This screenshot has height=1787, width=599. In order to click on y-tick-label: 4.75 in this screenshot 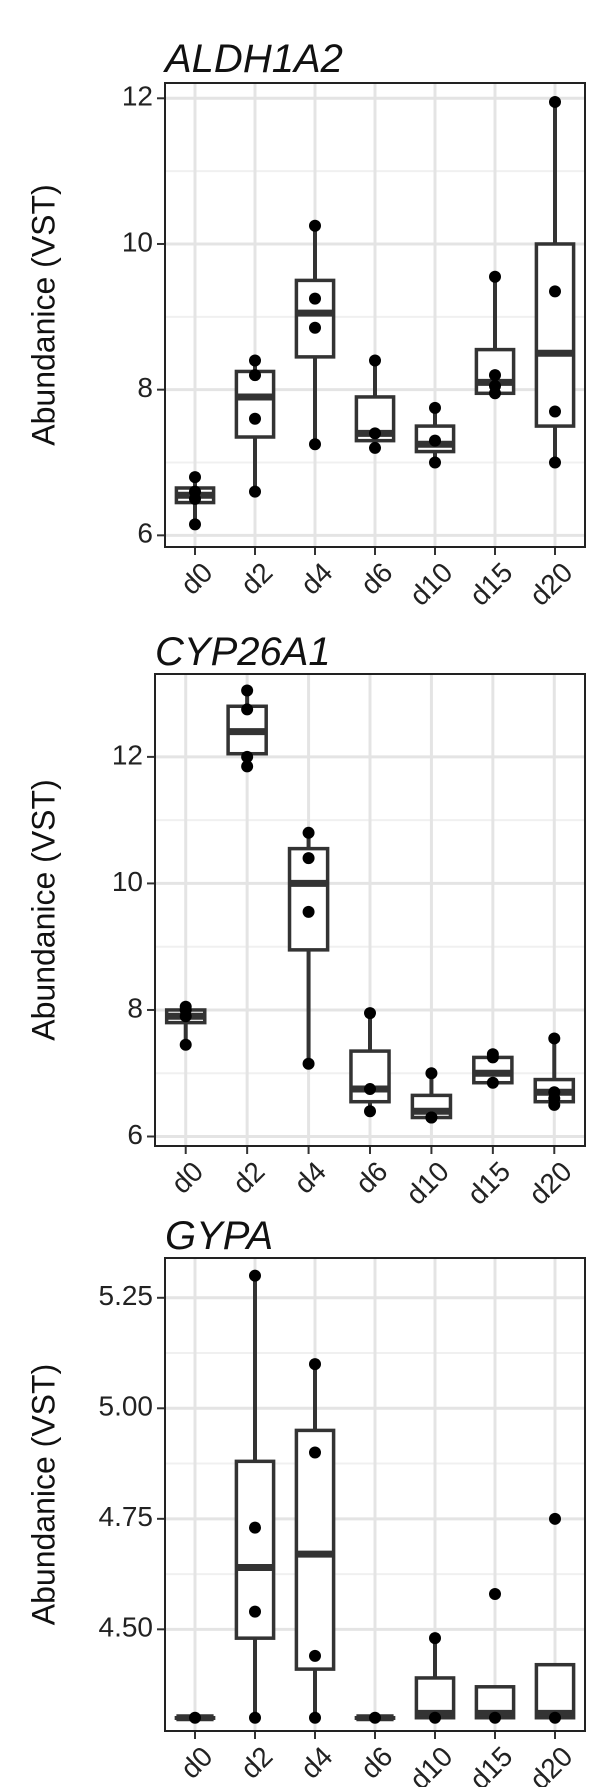, I will do `click(126, 1516)`.